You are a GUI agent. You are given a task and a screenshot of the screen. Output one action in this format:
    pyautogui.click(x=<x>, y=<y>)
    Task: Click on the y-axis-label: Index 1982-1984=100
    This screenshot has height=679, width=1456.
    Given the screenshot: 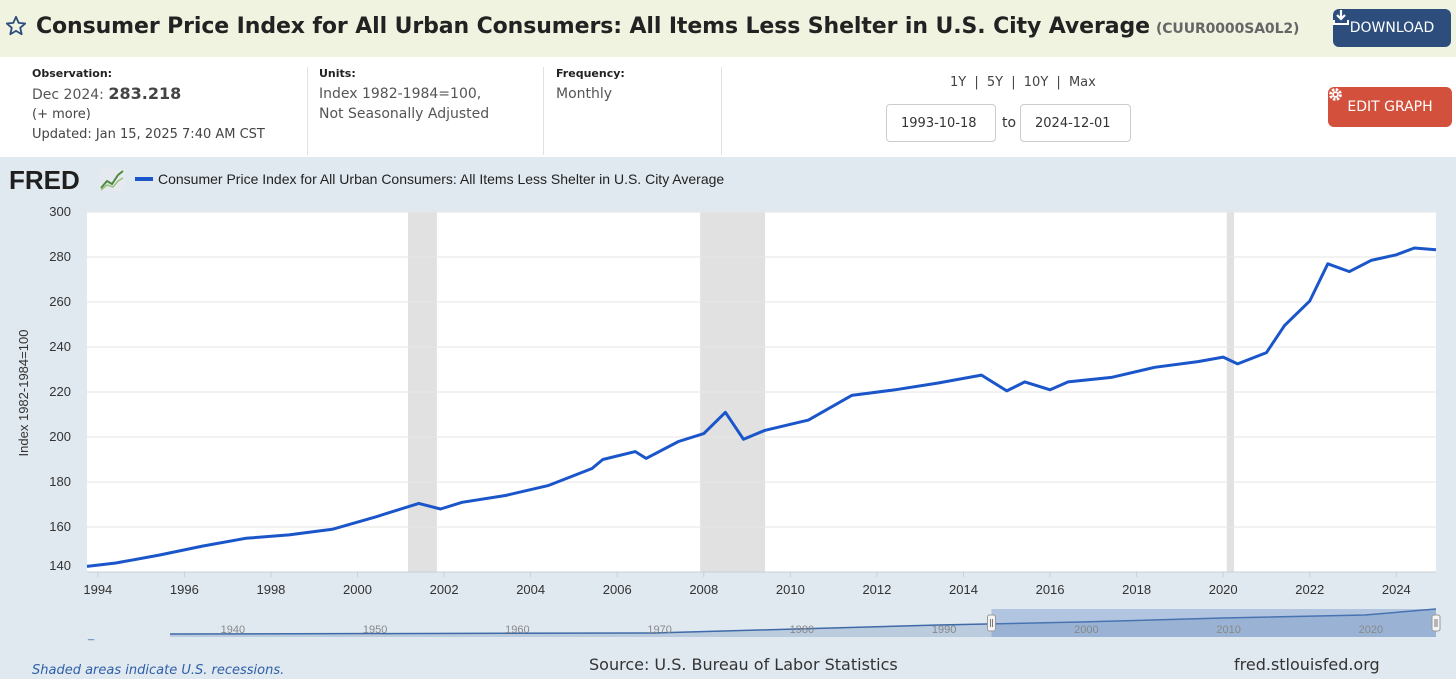 What is the action you would take?
    pyautogui.click(x=23, y=393)
    